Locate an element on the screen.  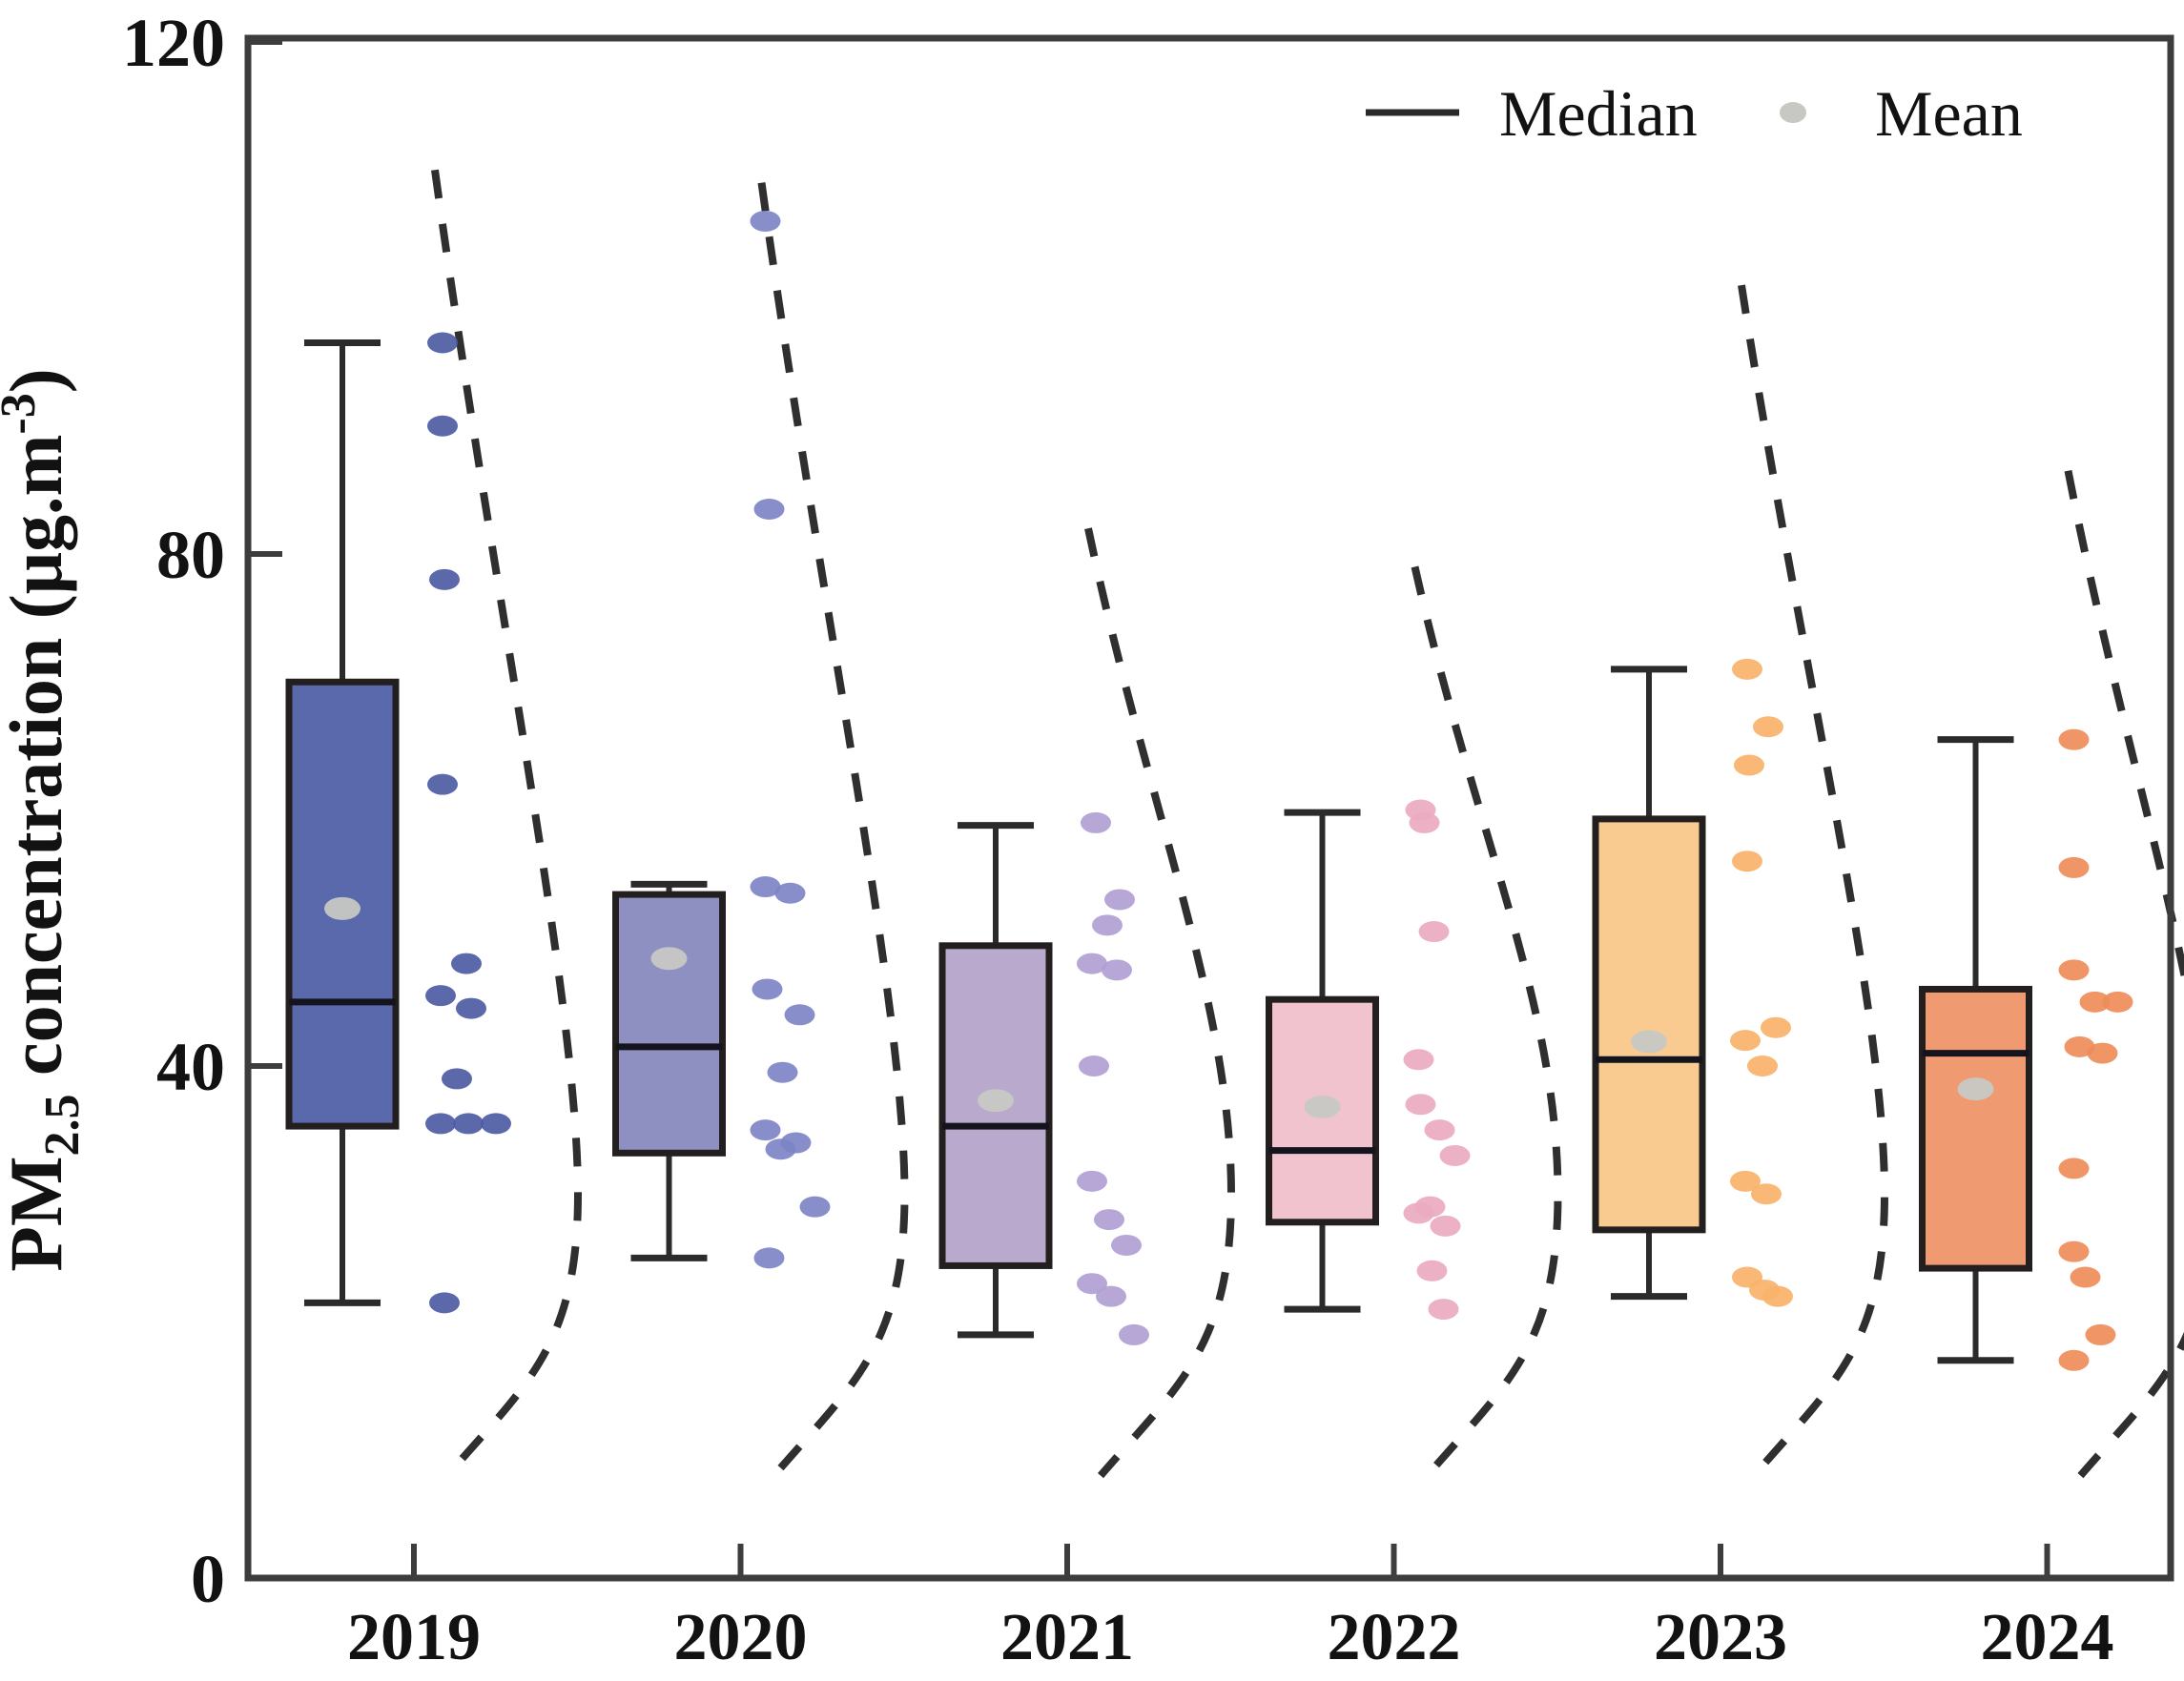
y-tick-label-40: 40 is located at coordinates (190, 1067).